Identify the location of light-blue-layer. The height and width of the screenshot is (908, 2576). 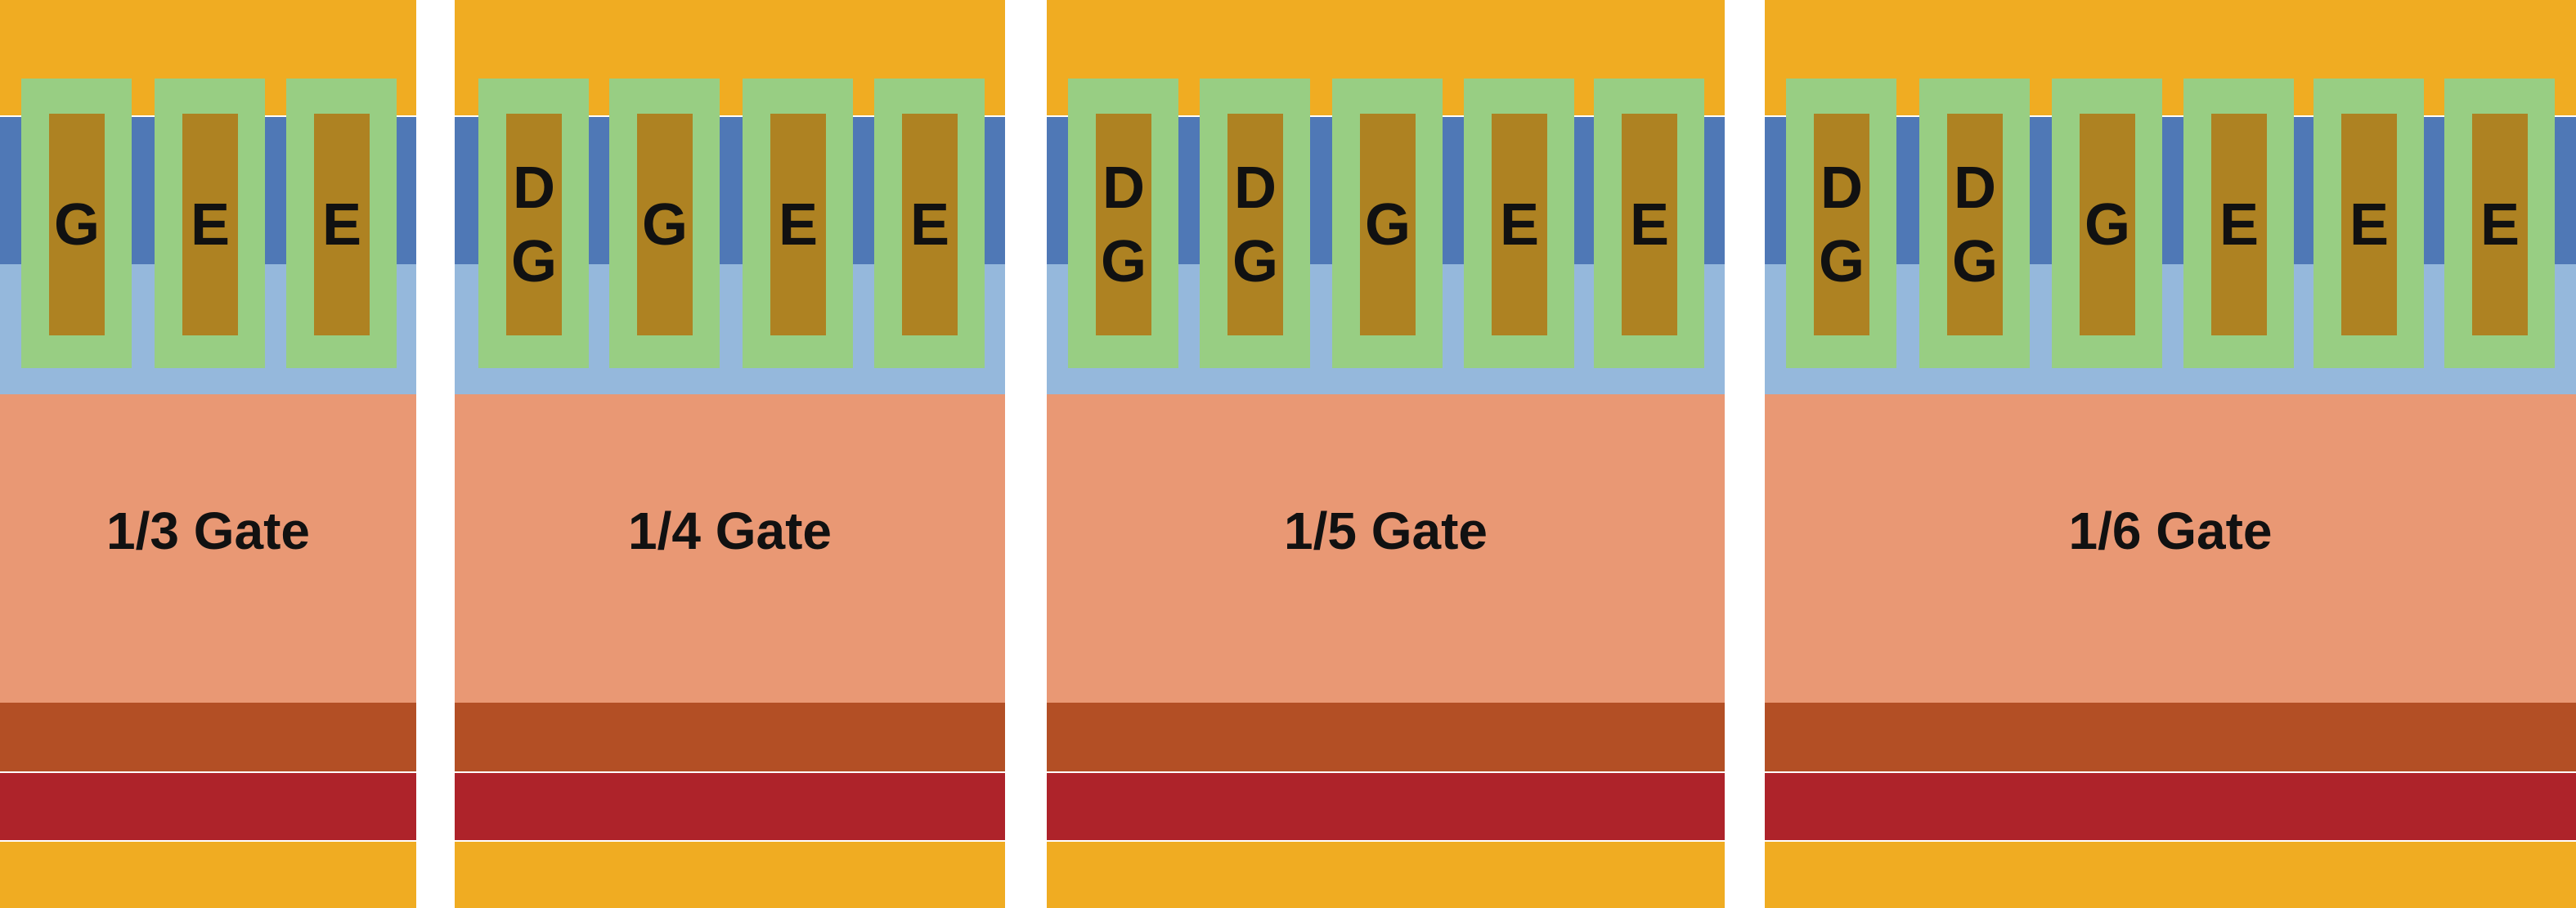
(2170, 329).